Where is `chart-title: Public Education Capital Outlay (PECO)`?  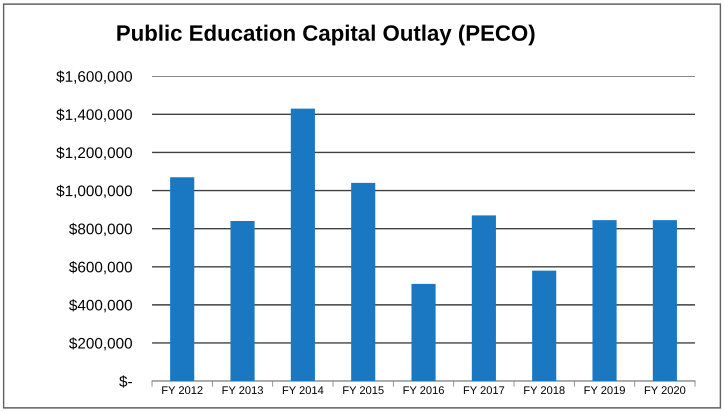
chart-title: Public Education Capital Outlay (PECO) is located at coordinates (326, 35).